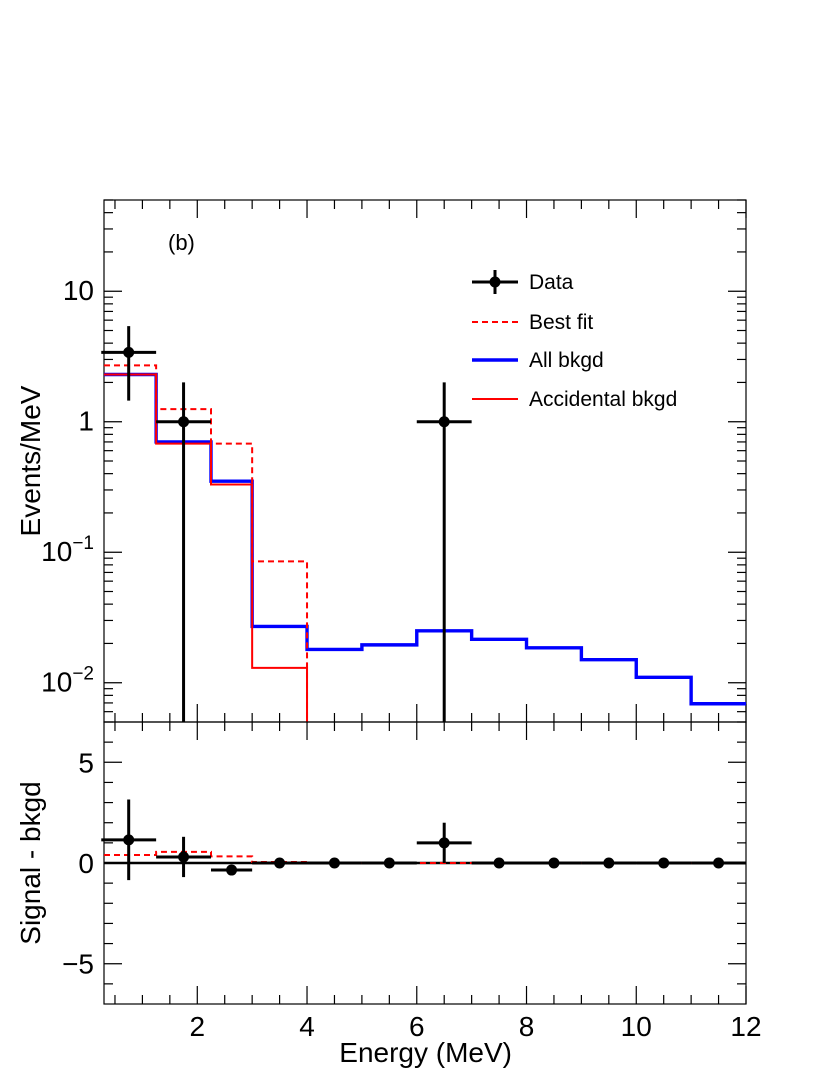  I want to click on bottom-y-tick-label: 0, so click(86, 863).